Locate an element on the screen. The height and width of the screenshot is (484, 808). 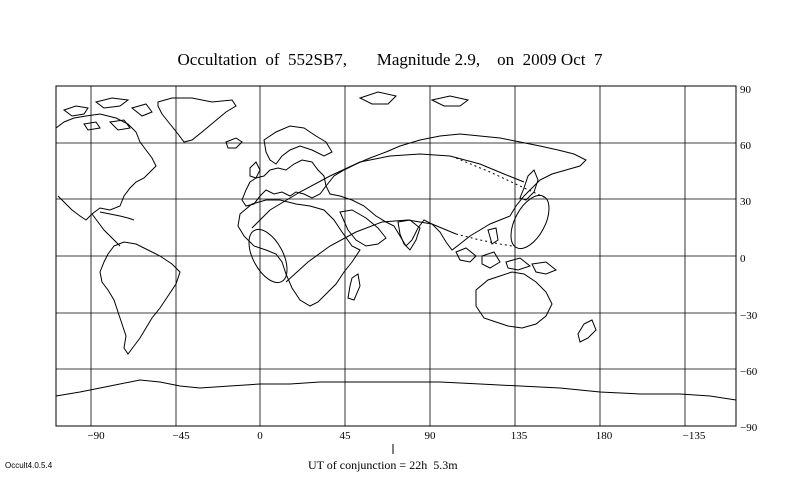
x-tick-label: −90 is located at coordinates (96, 436).